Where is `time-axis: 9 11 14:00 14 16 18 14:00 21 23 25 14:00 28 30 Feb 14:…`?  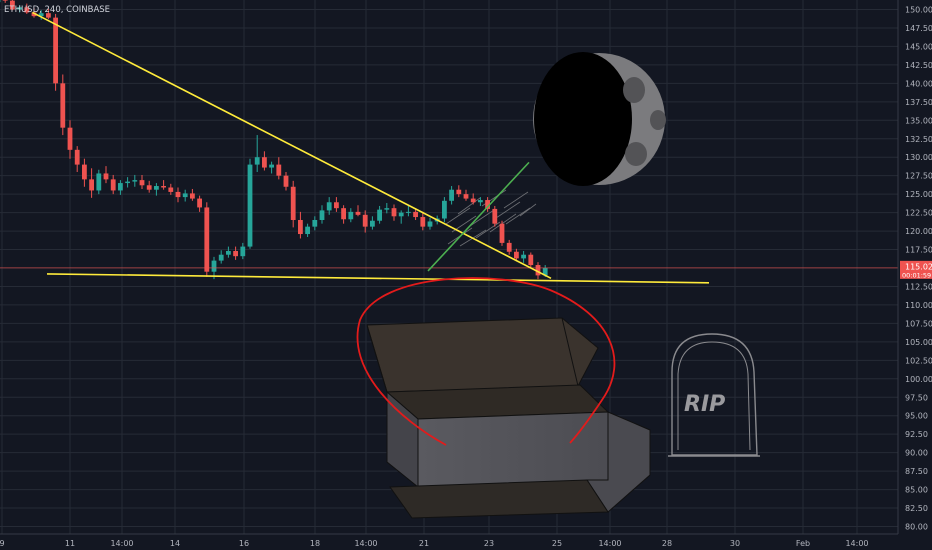
time-axis: 9 11 14:00 14 16 18 14:00 21 23 25 14:00 28 30 Feb 14:… is located at coordinates (466, 541).